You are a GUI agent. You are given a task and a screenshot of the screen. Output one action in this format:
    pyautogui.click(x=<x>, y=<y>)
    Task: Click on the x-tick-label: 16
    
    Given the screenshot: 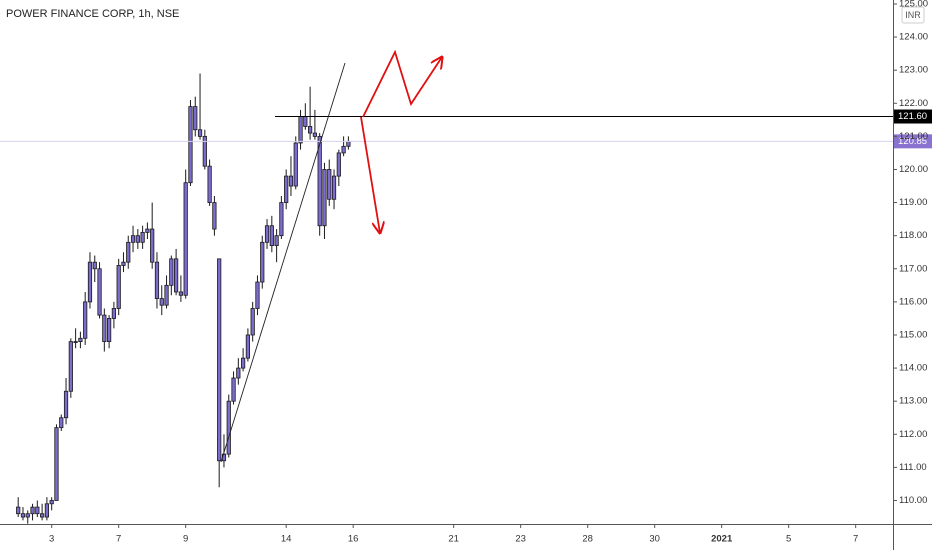 What is the action you would take?
    pyautogui.click(x=353, y=539)
    